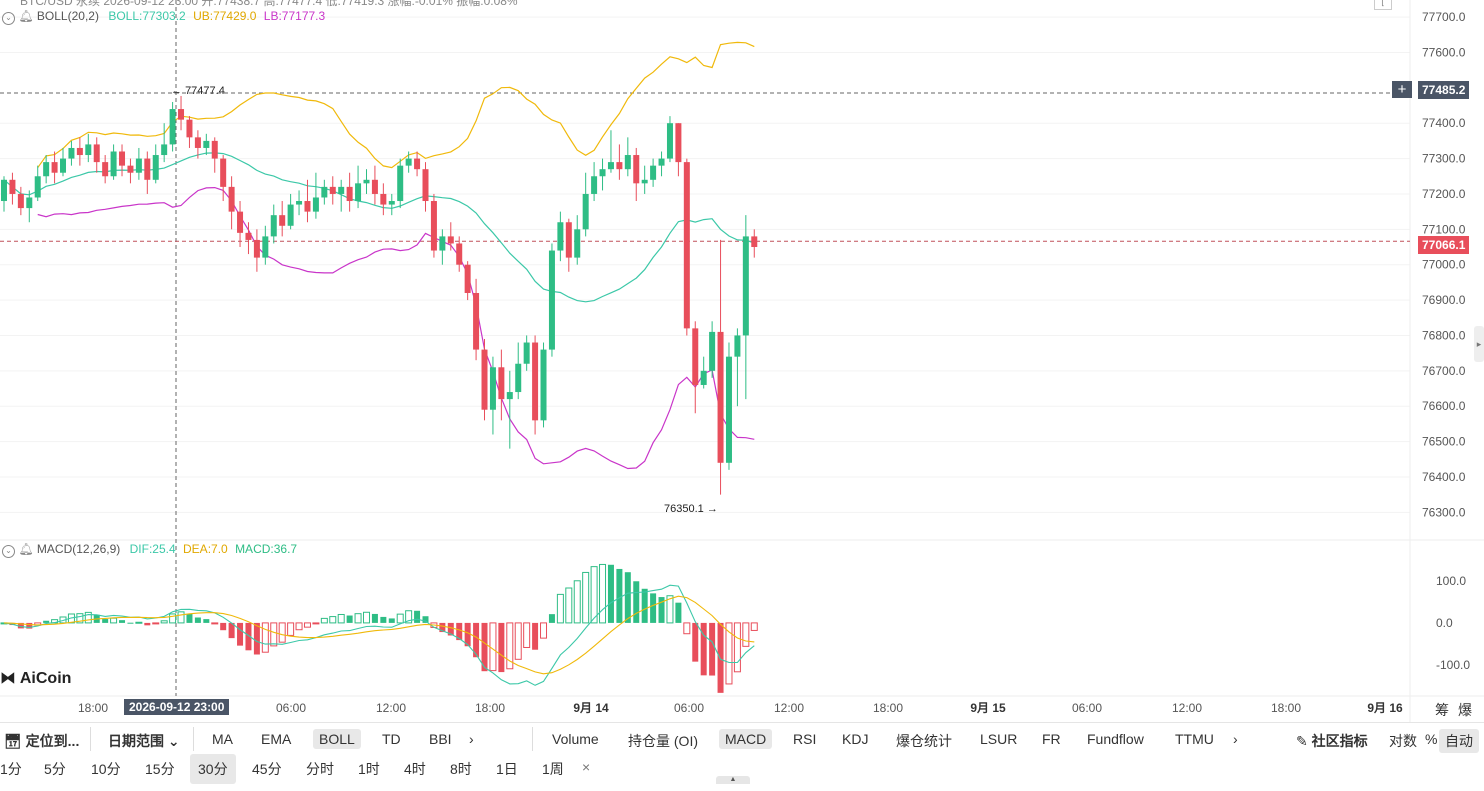  What do you see at coordinates (1115, 739) in the screenshot?
I see `sub-indicator-fundflow: Fundflow` at bounding box center [1115, 739].